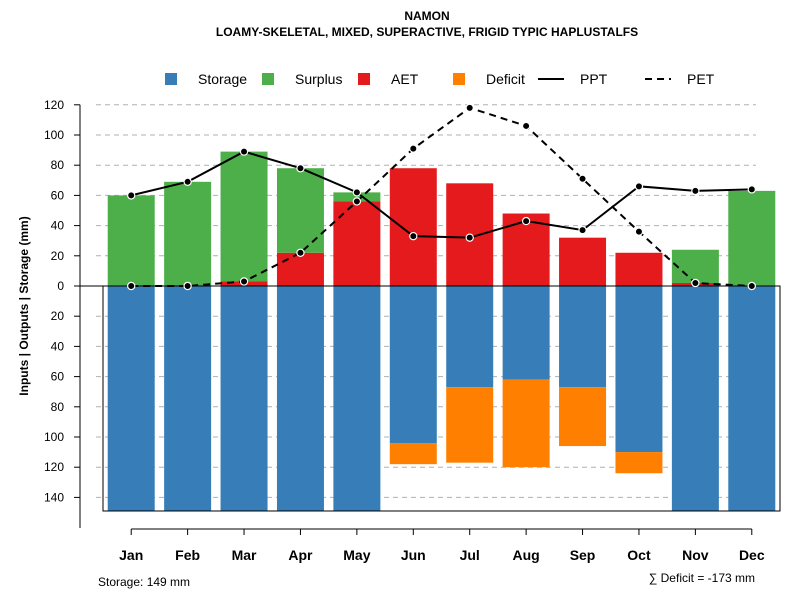 The height and width of the screenshot is (600, 800). Describe the element at coordinates (752, 555) in the screenshot. I see `x-tick-label: Dec` at that location.